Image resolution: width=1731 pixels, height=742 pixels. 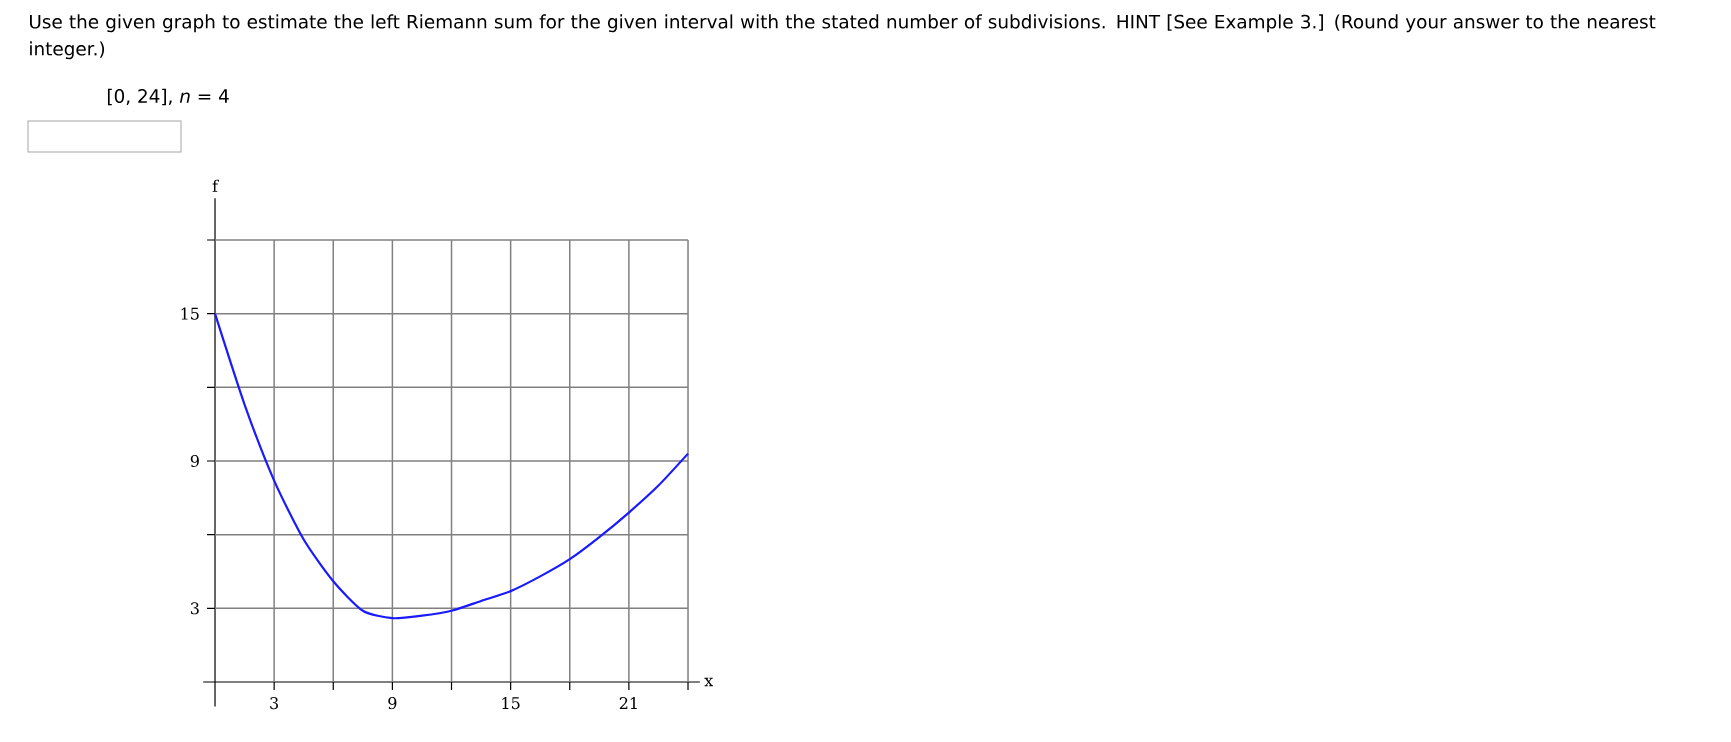 I want to click on x-tick-label: 9, so click(x=392, y=703).